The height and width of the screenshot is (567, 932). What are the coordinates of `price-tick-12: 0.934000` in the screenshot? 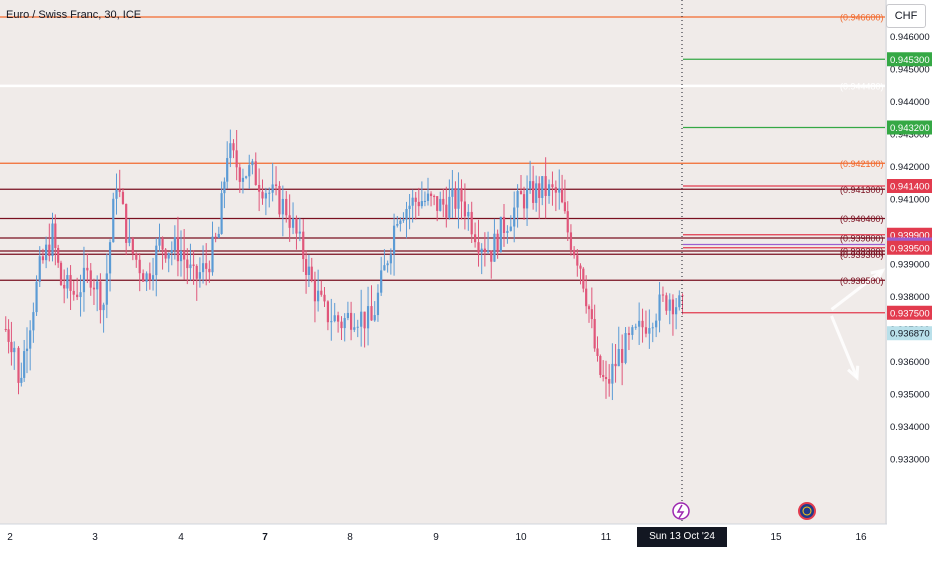 It's located at (910, 427).